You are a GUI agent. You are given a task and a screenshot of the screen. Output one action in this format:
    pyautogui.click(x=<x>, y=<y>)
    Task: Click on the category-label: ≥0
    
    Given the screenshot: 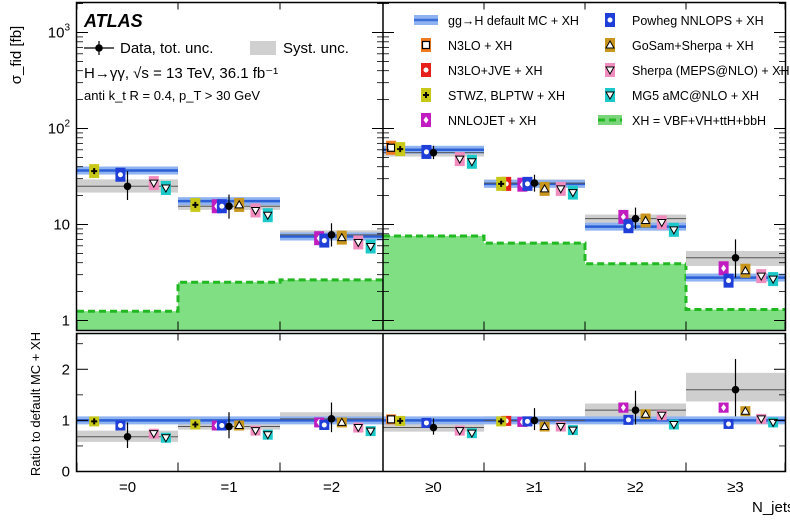 What is the action you would take?
    pyautogui.click(x=433, y=487)
    